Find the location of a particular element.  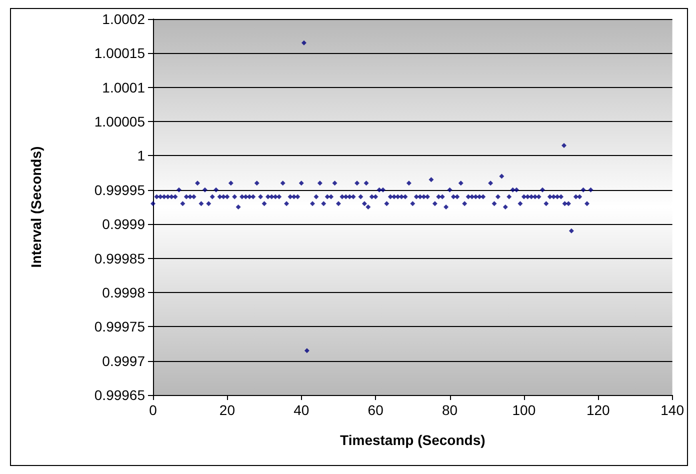

x-tick-label: 60 is located at coordinates (376, 410).